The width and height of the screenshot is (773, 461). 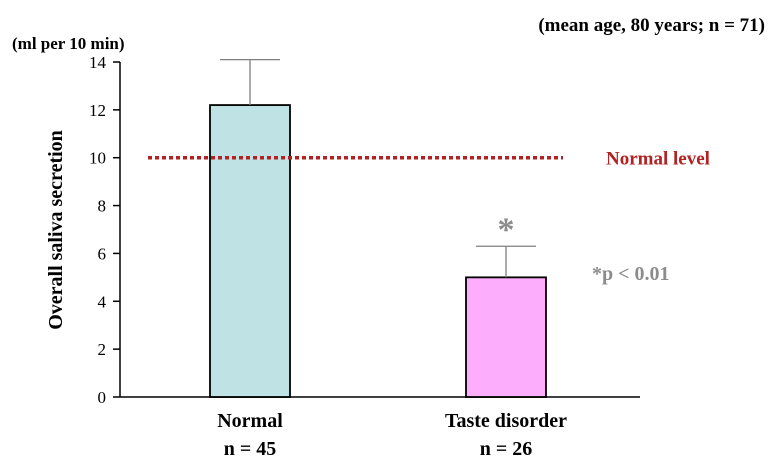 I want to click on y-tick-label: 12, so click(x=97, y=110).